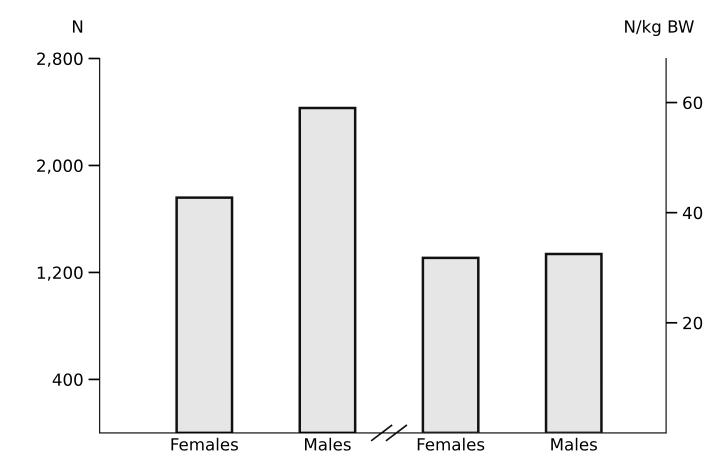 This screenshot has width=717, height=468. Describe the element at coordinates (60, 166) in the screenshot. I see `y-tick-label: 2,000` at that location.